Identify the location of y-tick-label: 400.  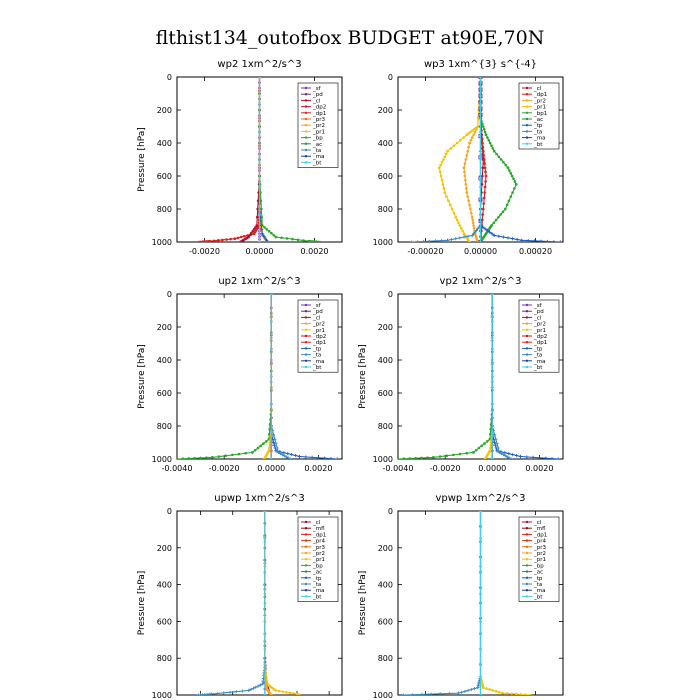
(385, 143).